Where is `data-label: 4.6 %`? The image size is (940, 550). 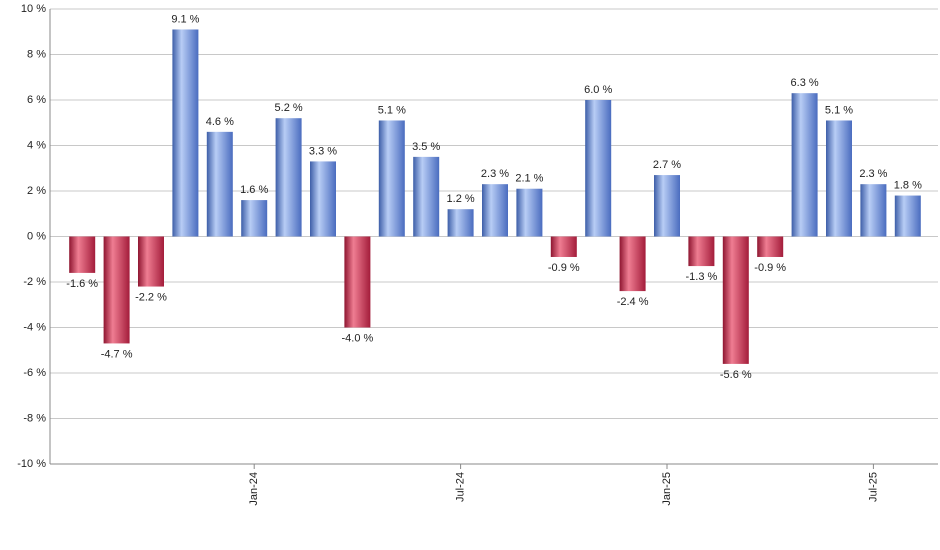
data-label: 4.6 % is located at coordinates (220, 122).